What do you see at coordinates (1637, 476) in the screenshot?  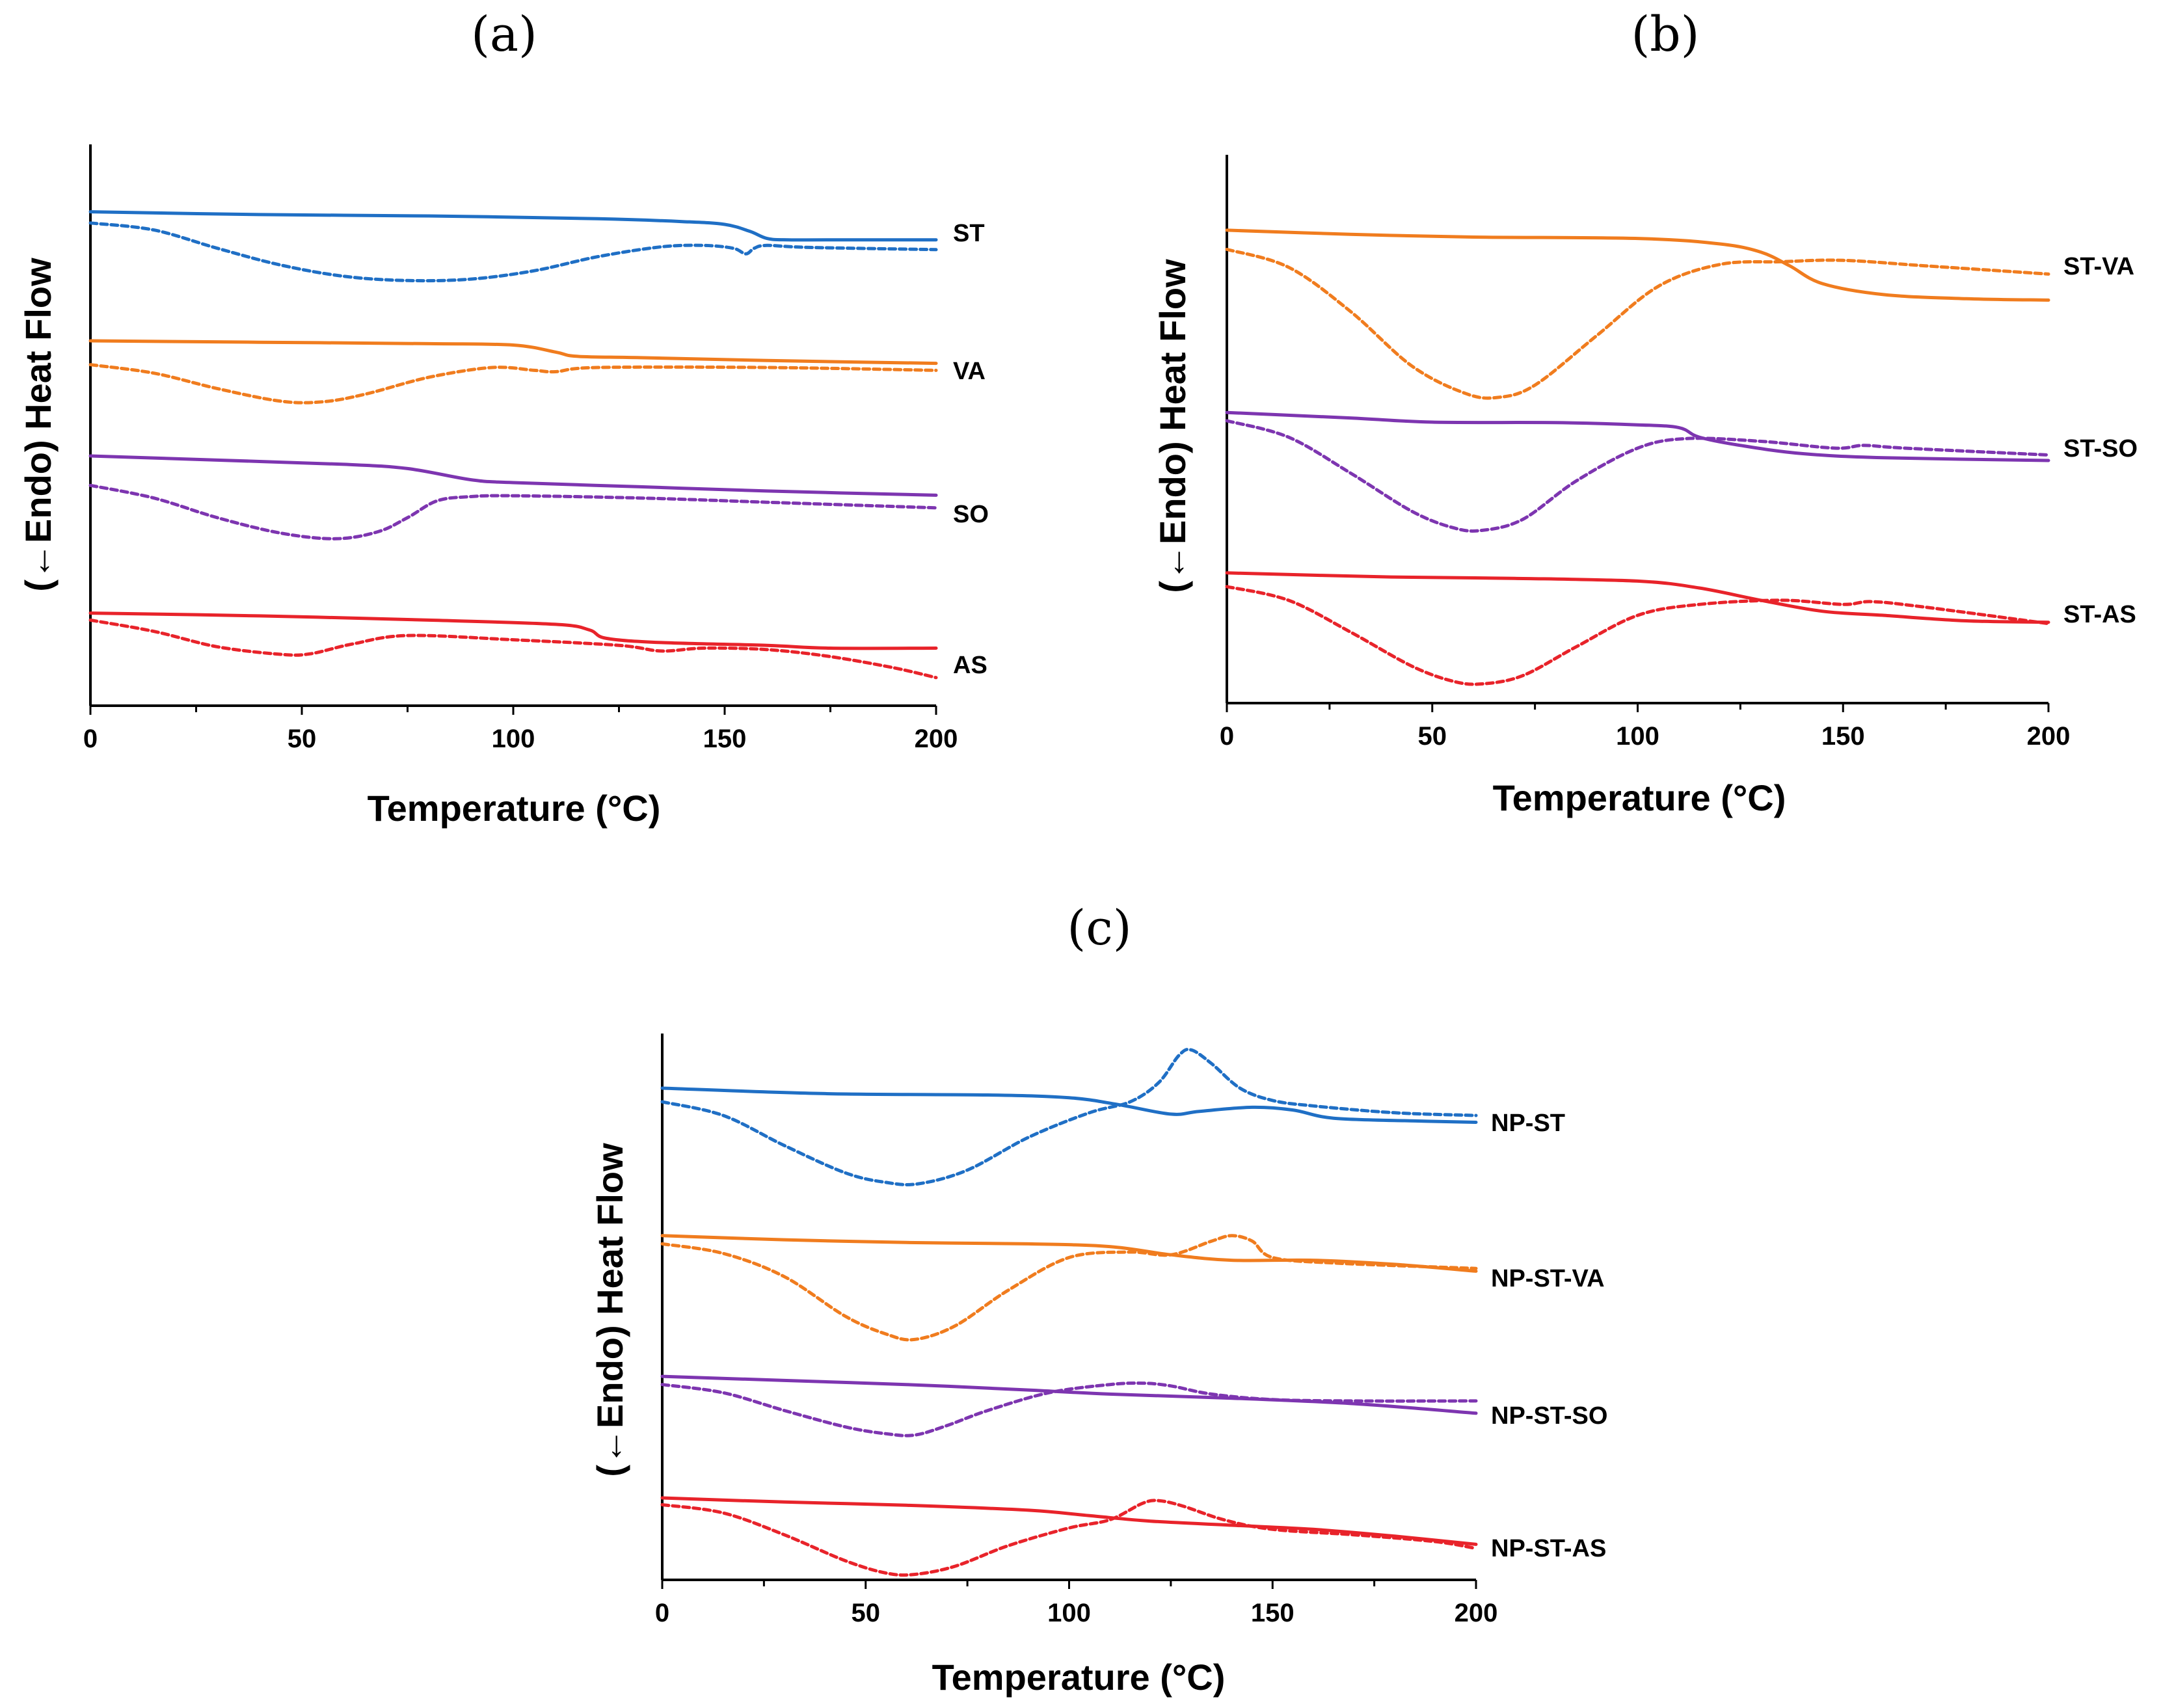 I see `curve-st-so-dashed` at bounding box center [1637, 476].